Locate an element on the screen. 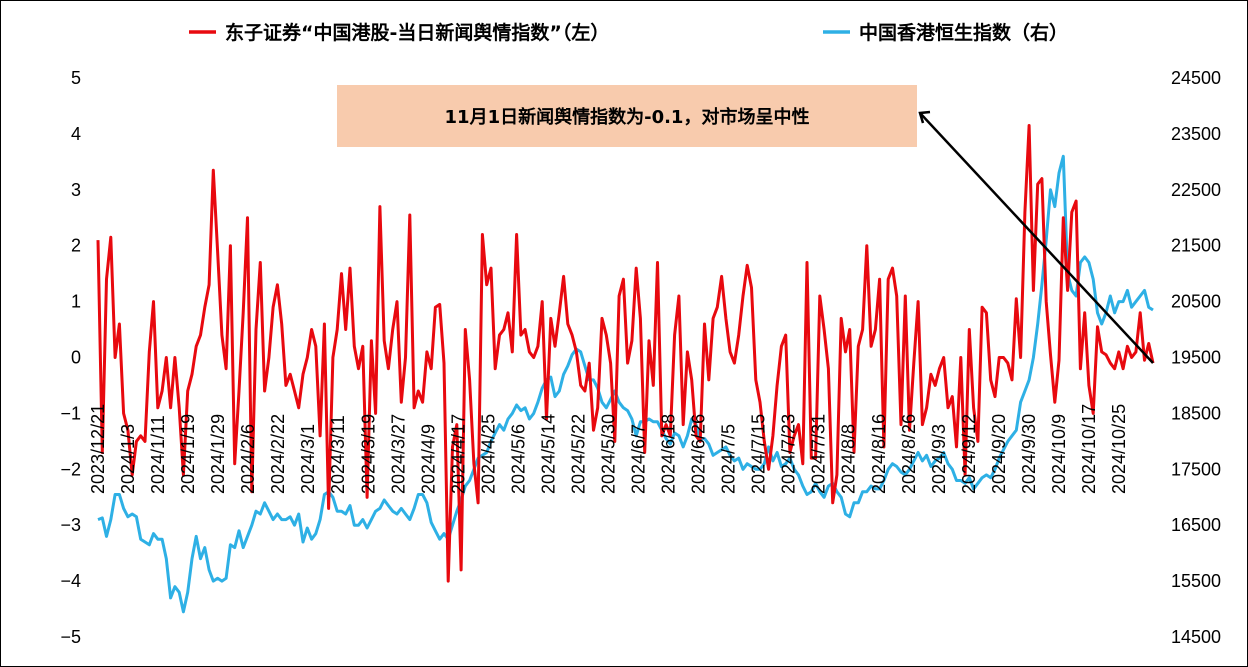 The height and width of the screenshot is (667, 1248). annotation-box is located at coordinates (627, 116).